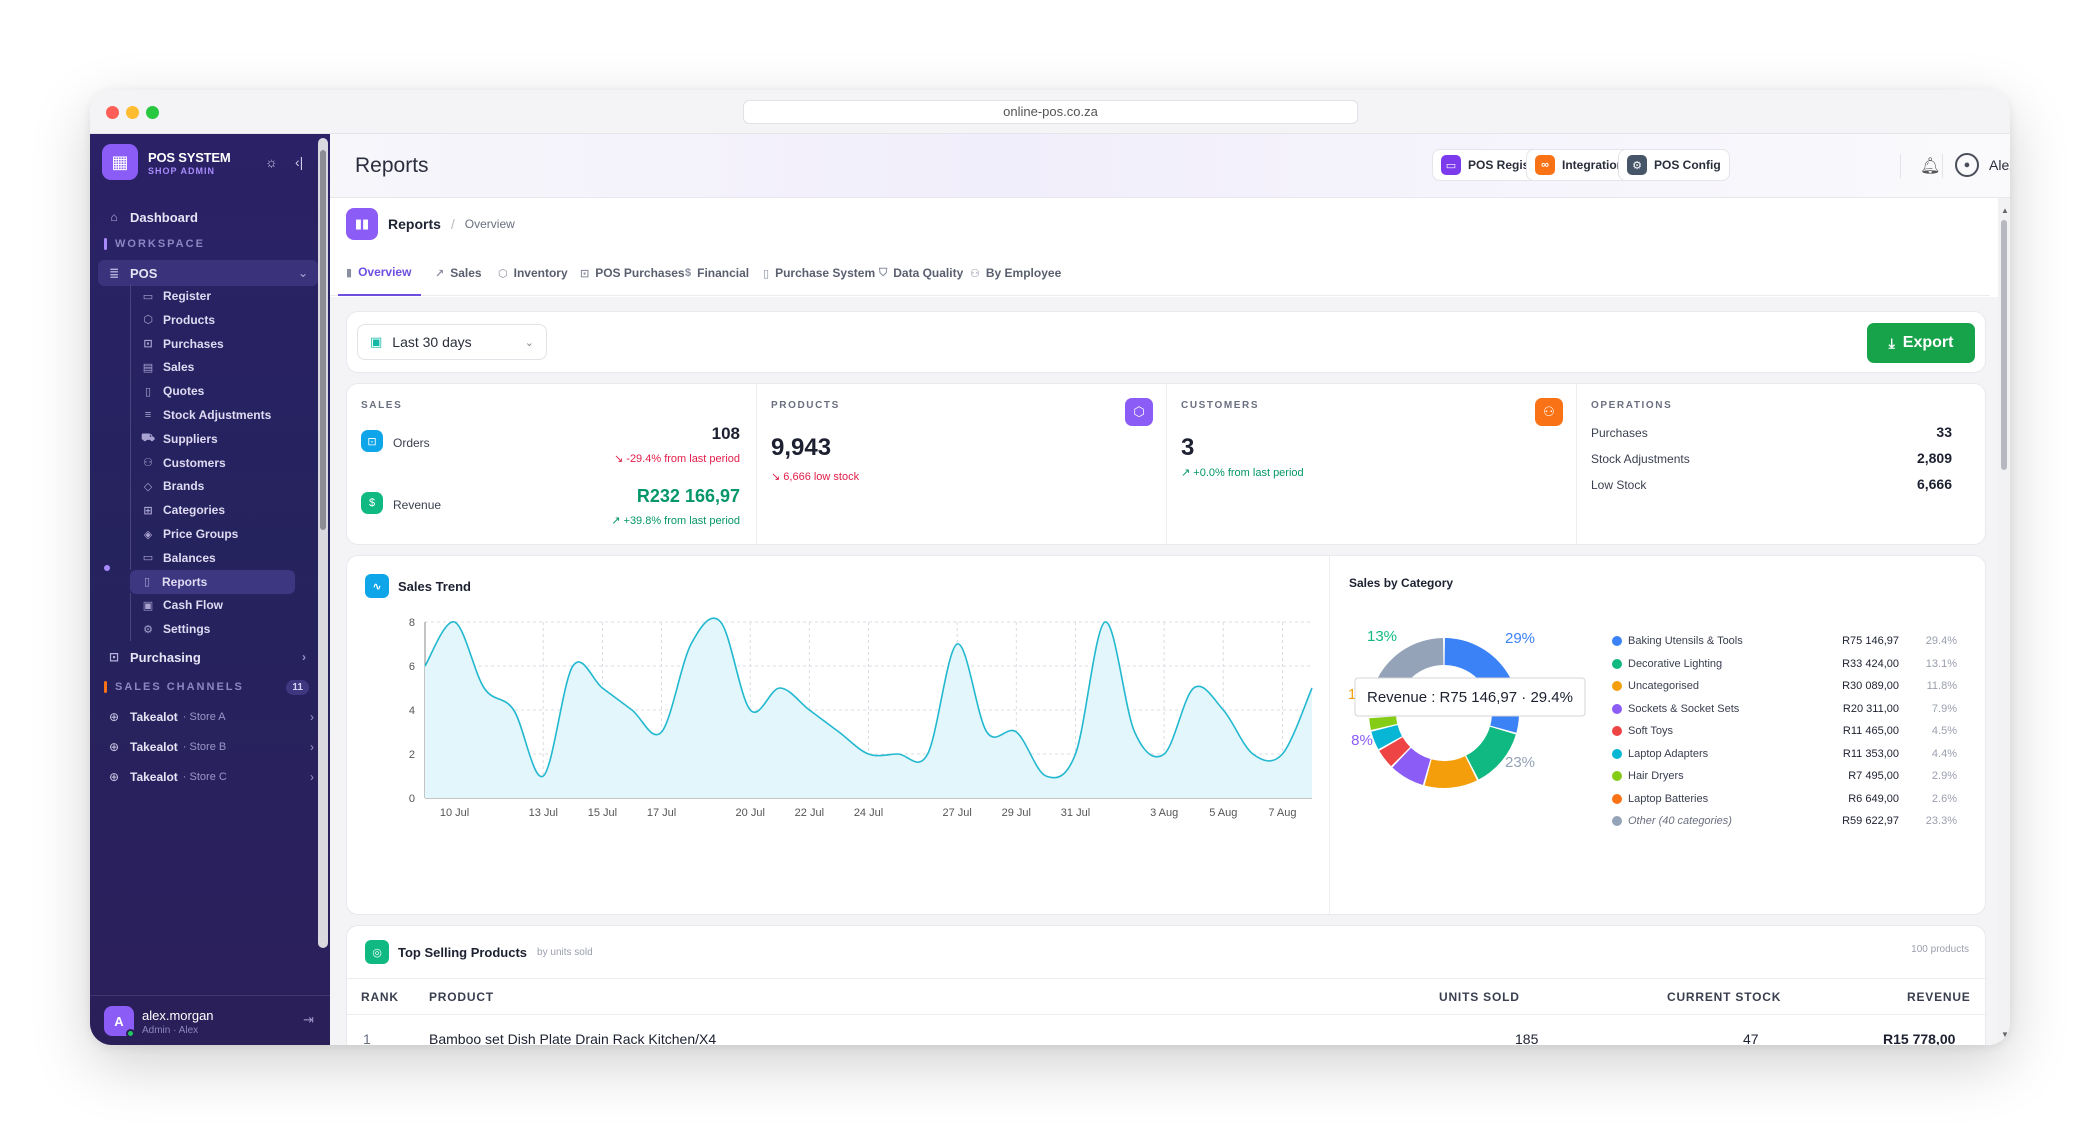 The width and height of the screenshot is (2100, 1135). Describe the element at coordinates (1921, 343) in the screenshot. I see `export-button: ⤓ Export` at that location.